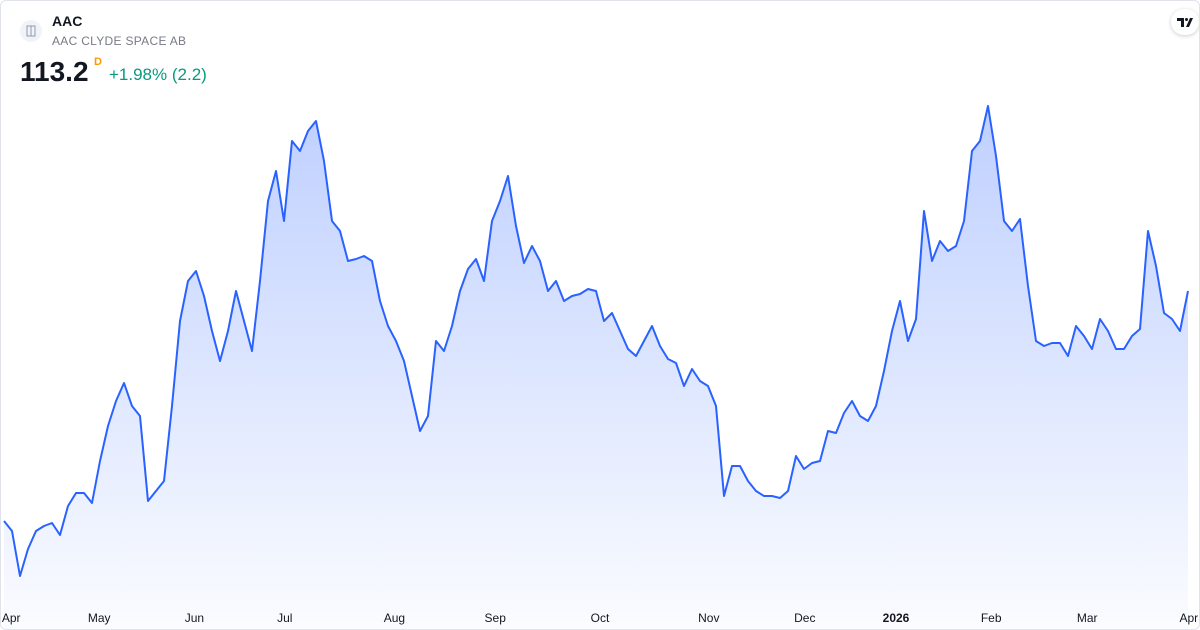  What do you see at coordinates (54, 71) in the screenshot?
I see `price: 113.2` at bounding box center [54, 71].